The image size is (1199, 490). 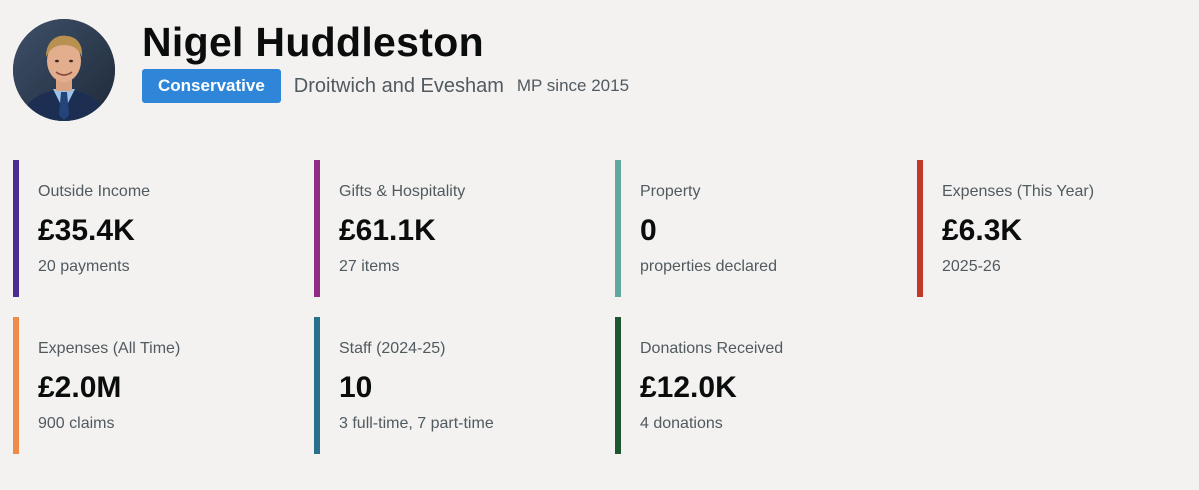 What do you see at coordinates (109, 348) in the screenshot?
I see `stat-card-label: Expenses (All Time)` at bounding box center [109, 348].